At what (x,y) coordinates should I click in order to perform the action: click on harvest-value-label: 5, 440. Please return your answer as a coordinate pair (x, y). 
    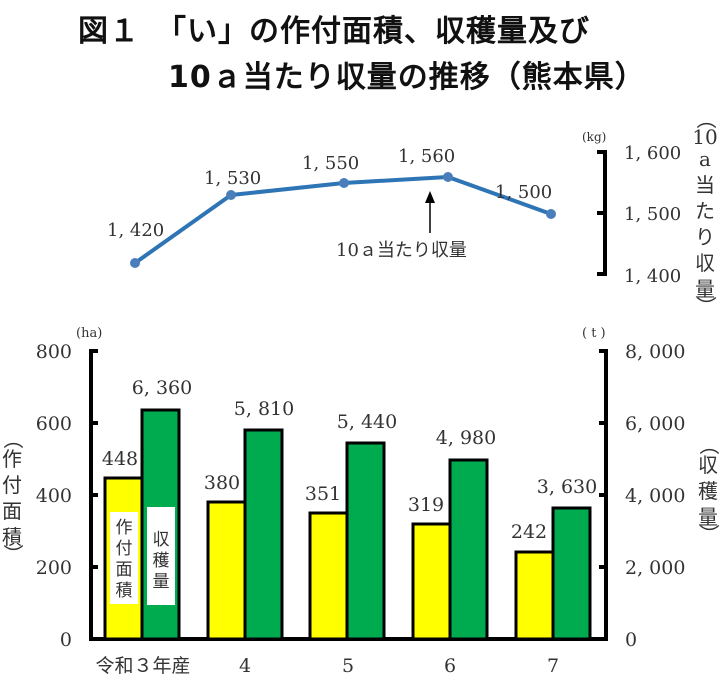
    Looking at the image, I should click on (367, 422).